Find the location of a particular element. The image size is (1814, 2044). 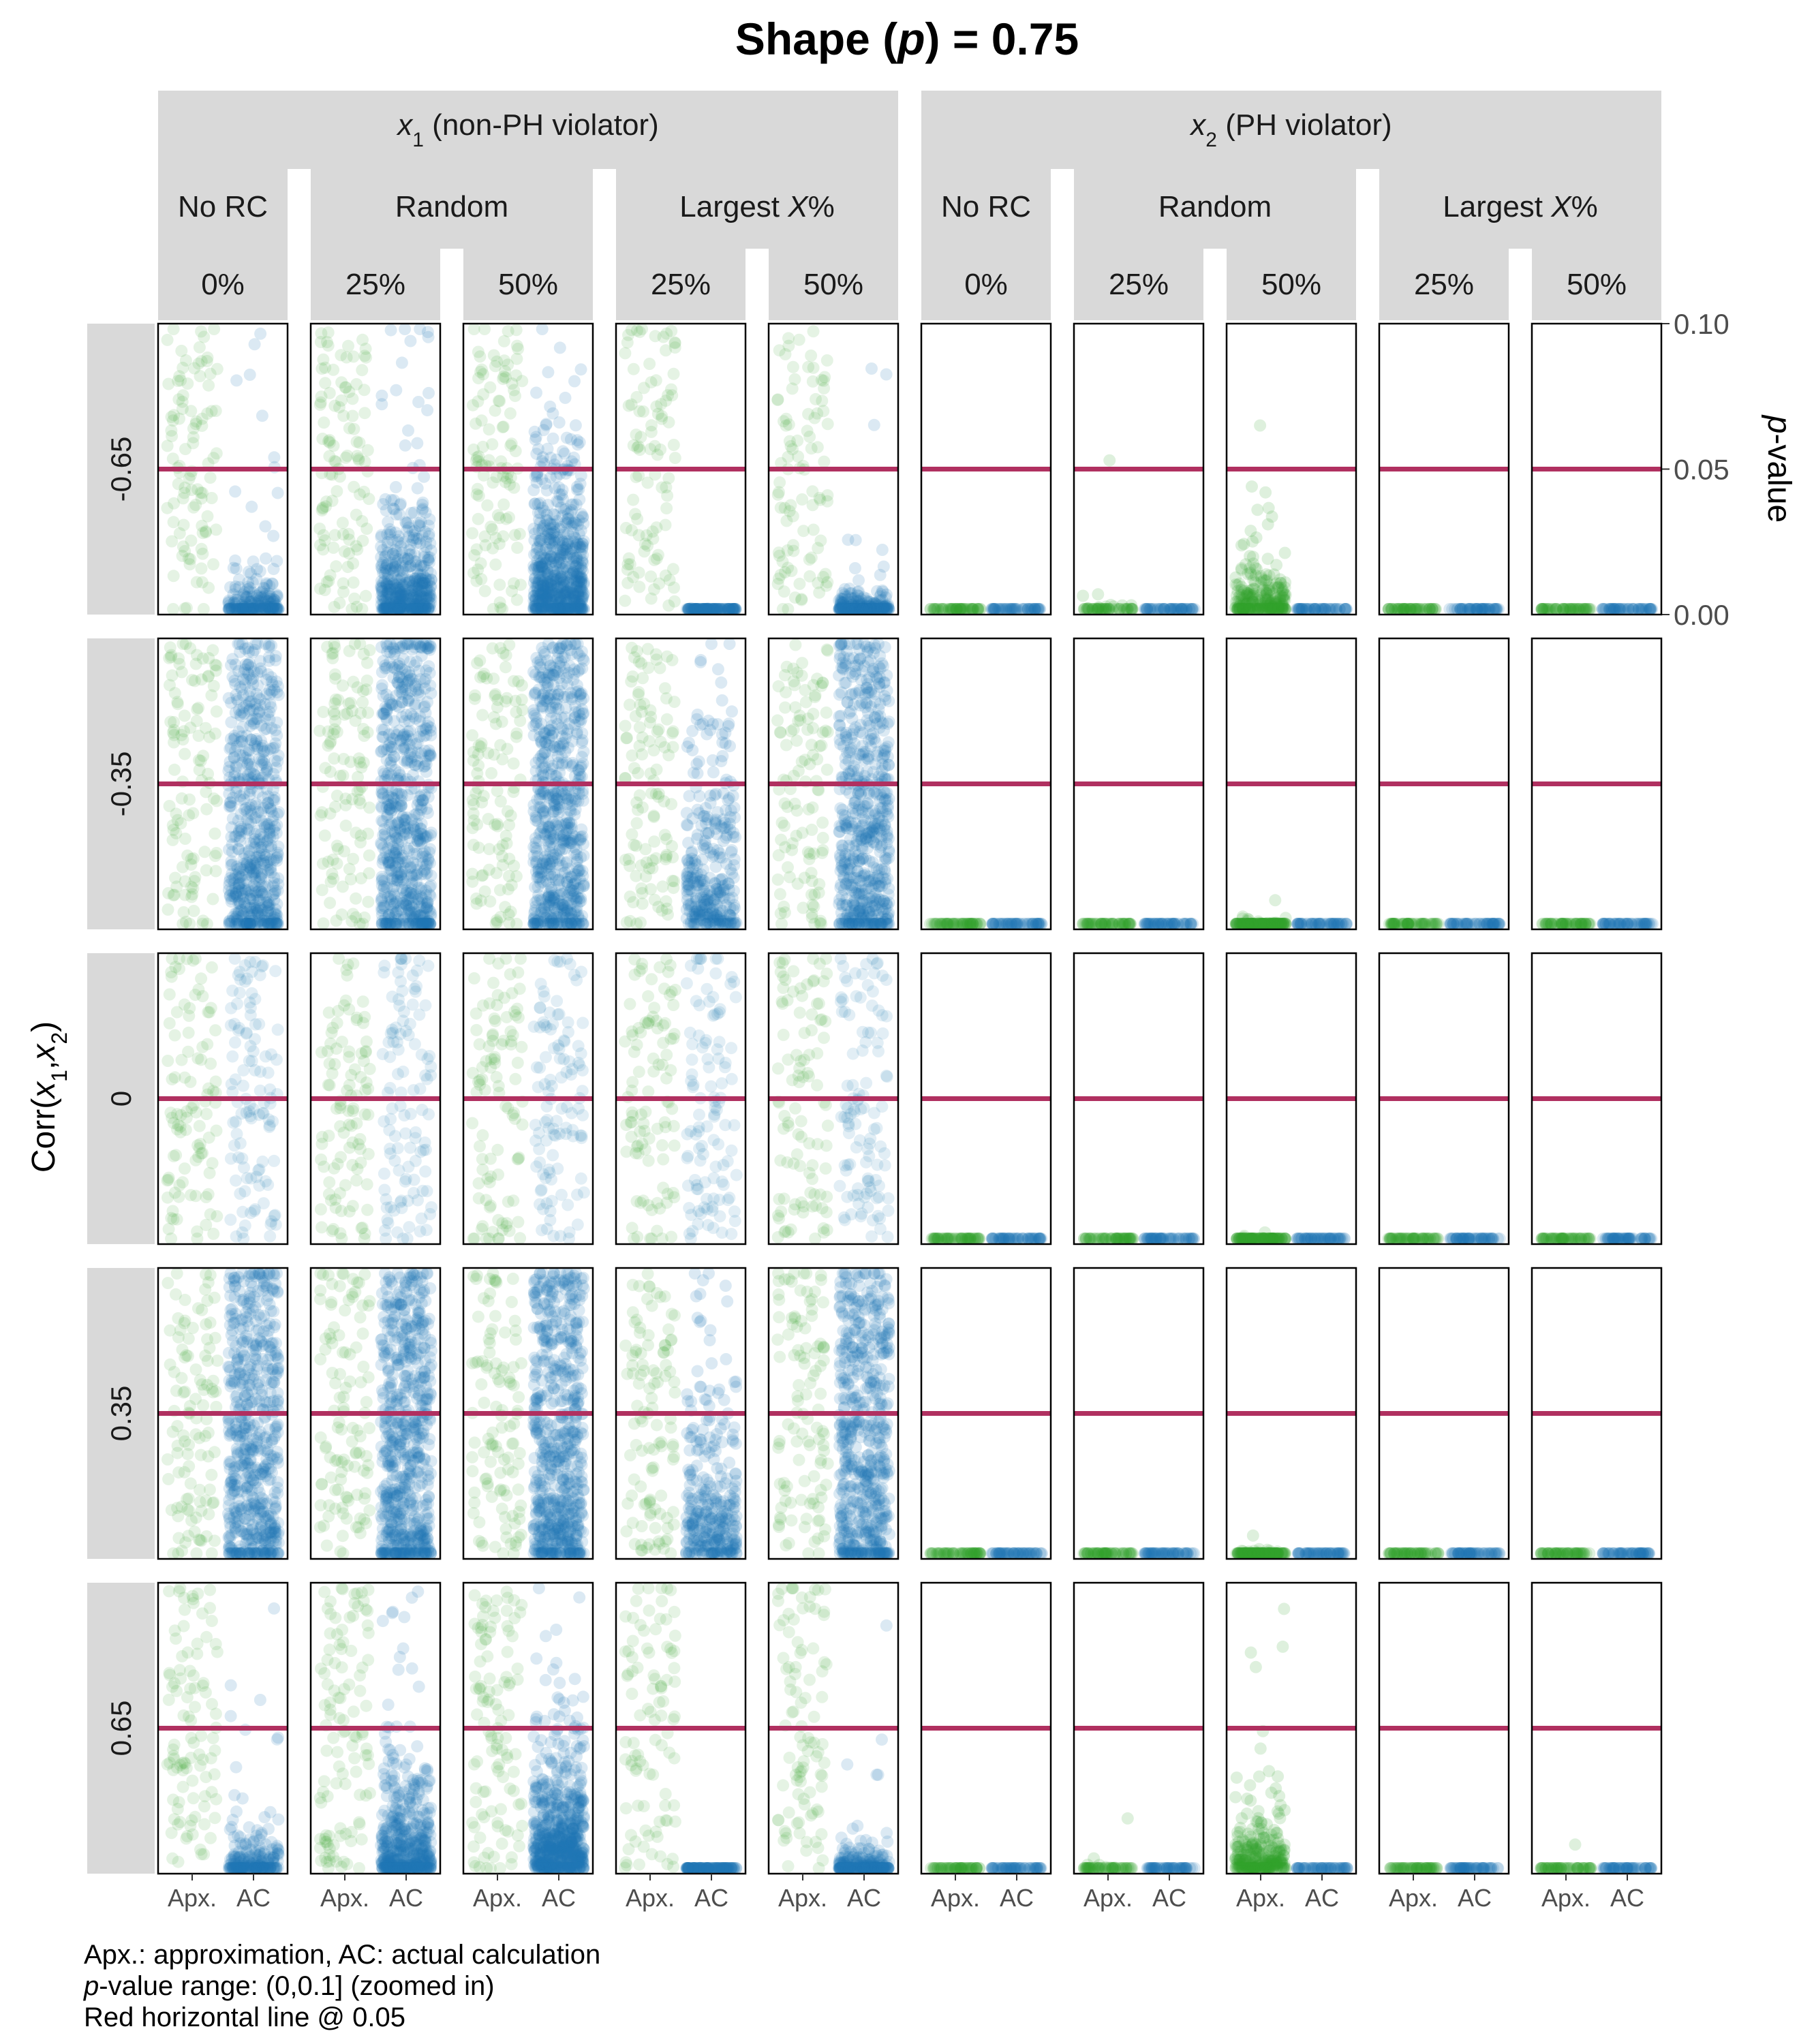

panel-points is located at coordinates (985, 609).